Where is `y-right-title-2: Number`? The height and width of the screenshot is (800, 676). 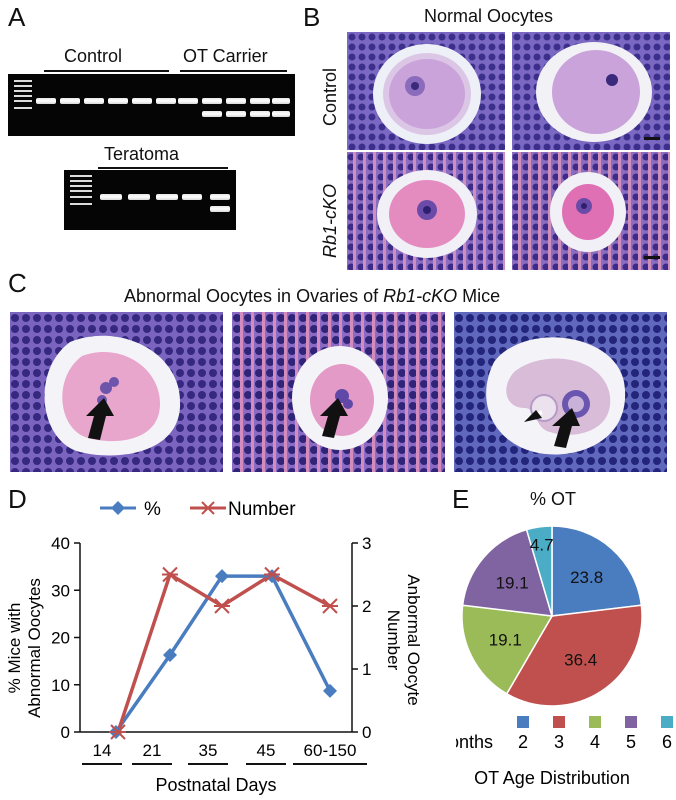 y-right-title-2: Number is located at coordinates (393, 640).